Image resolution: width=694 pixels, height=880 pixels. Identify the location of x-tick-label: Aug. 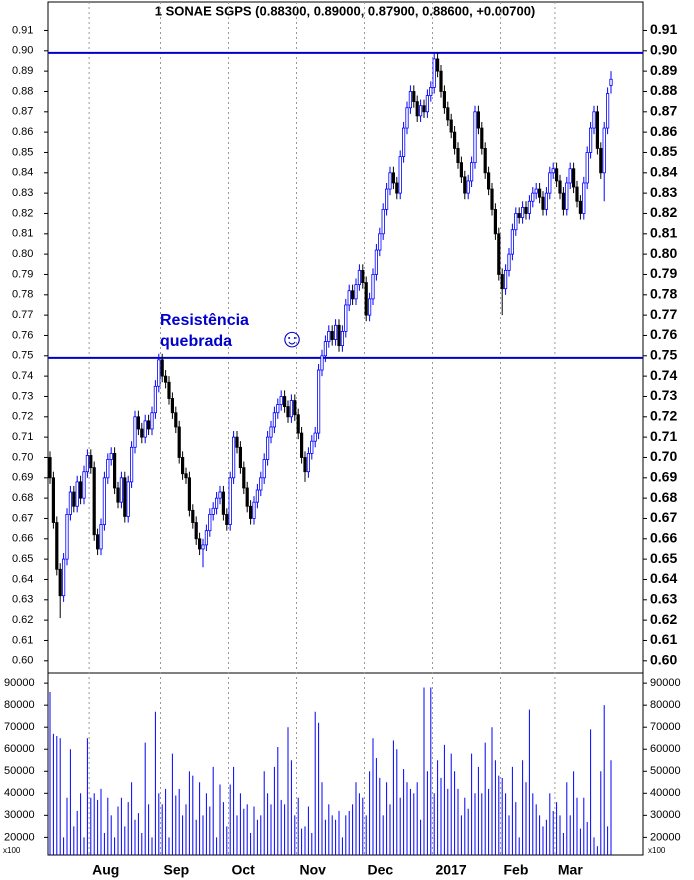
(105, 870).